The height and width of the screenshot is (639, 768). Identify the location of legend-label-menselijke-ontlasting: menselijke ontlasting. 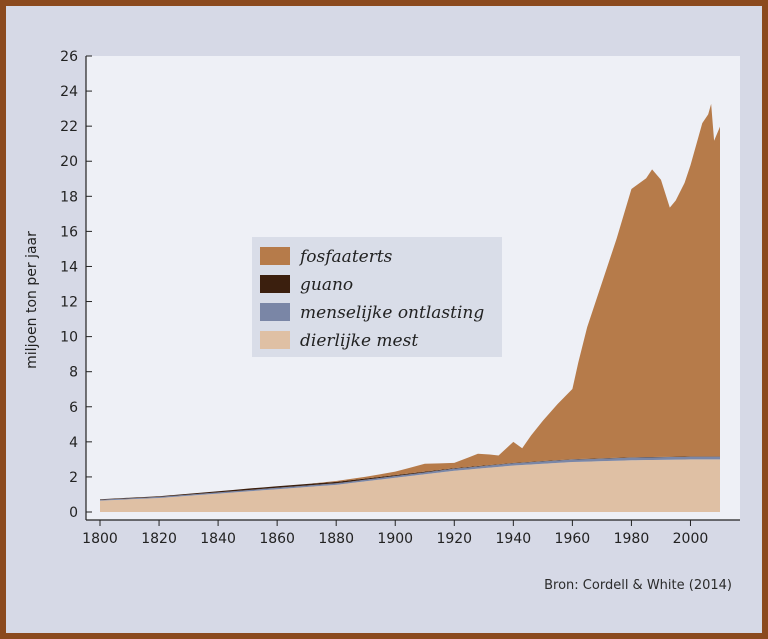
(392, 313).